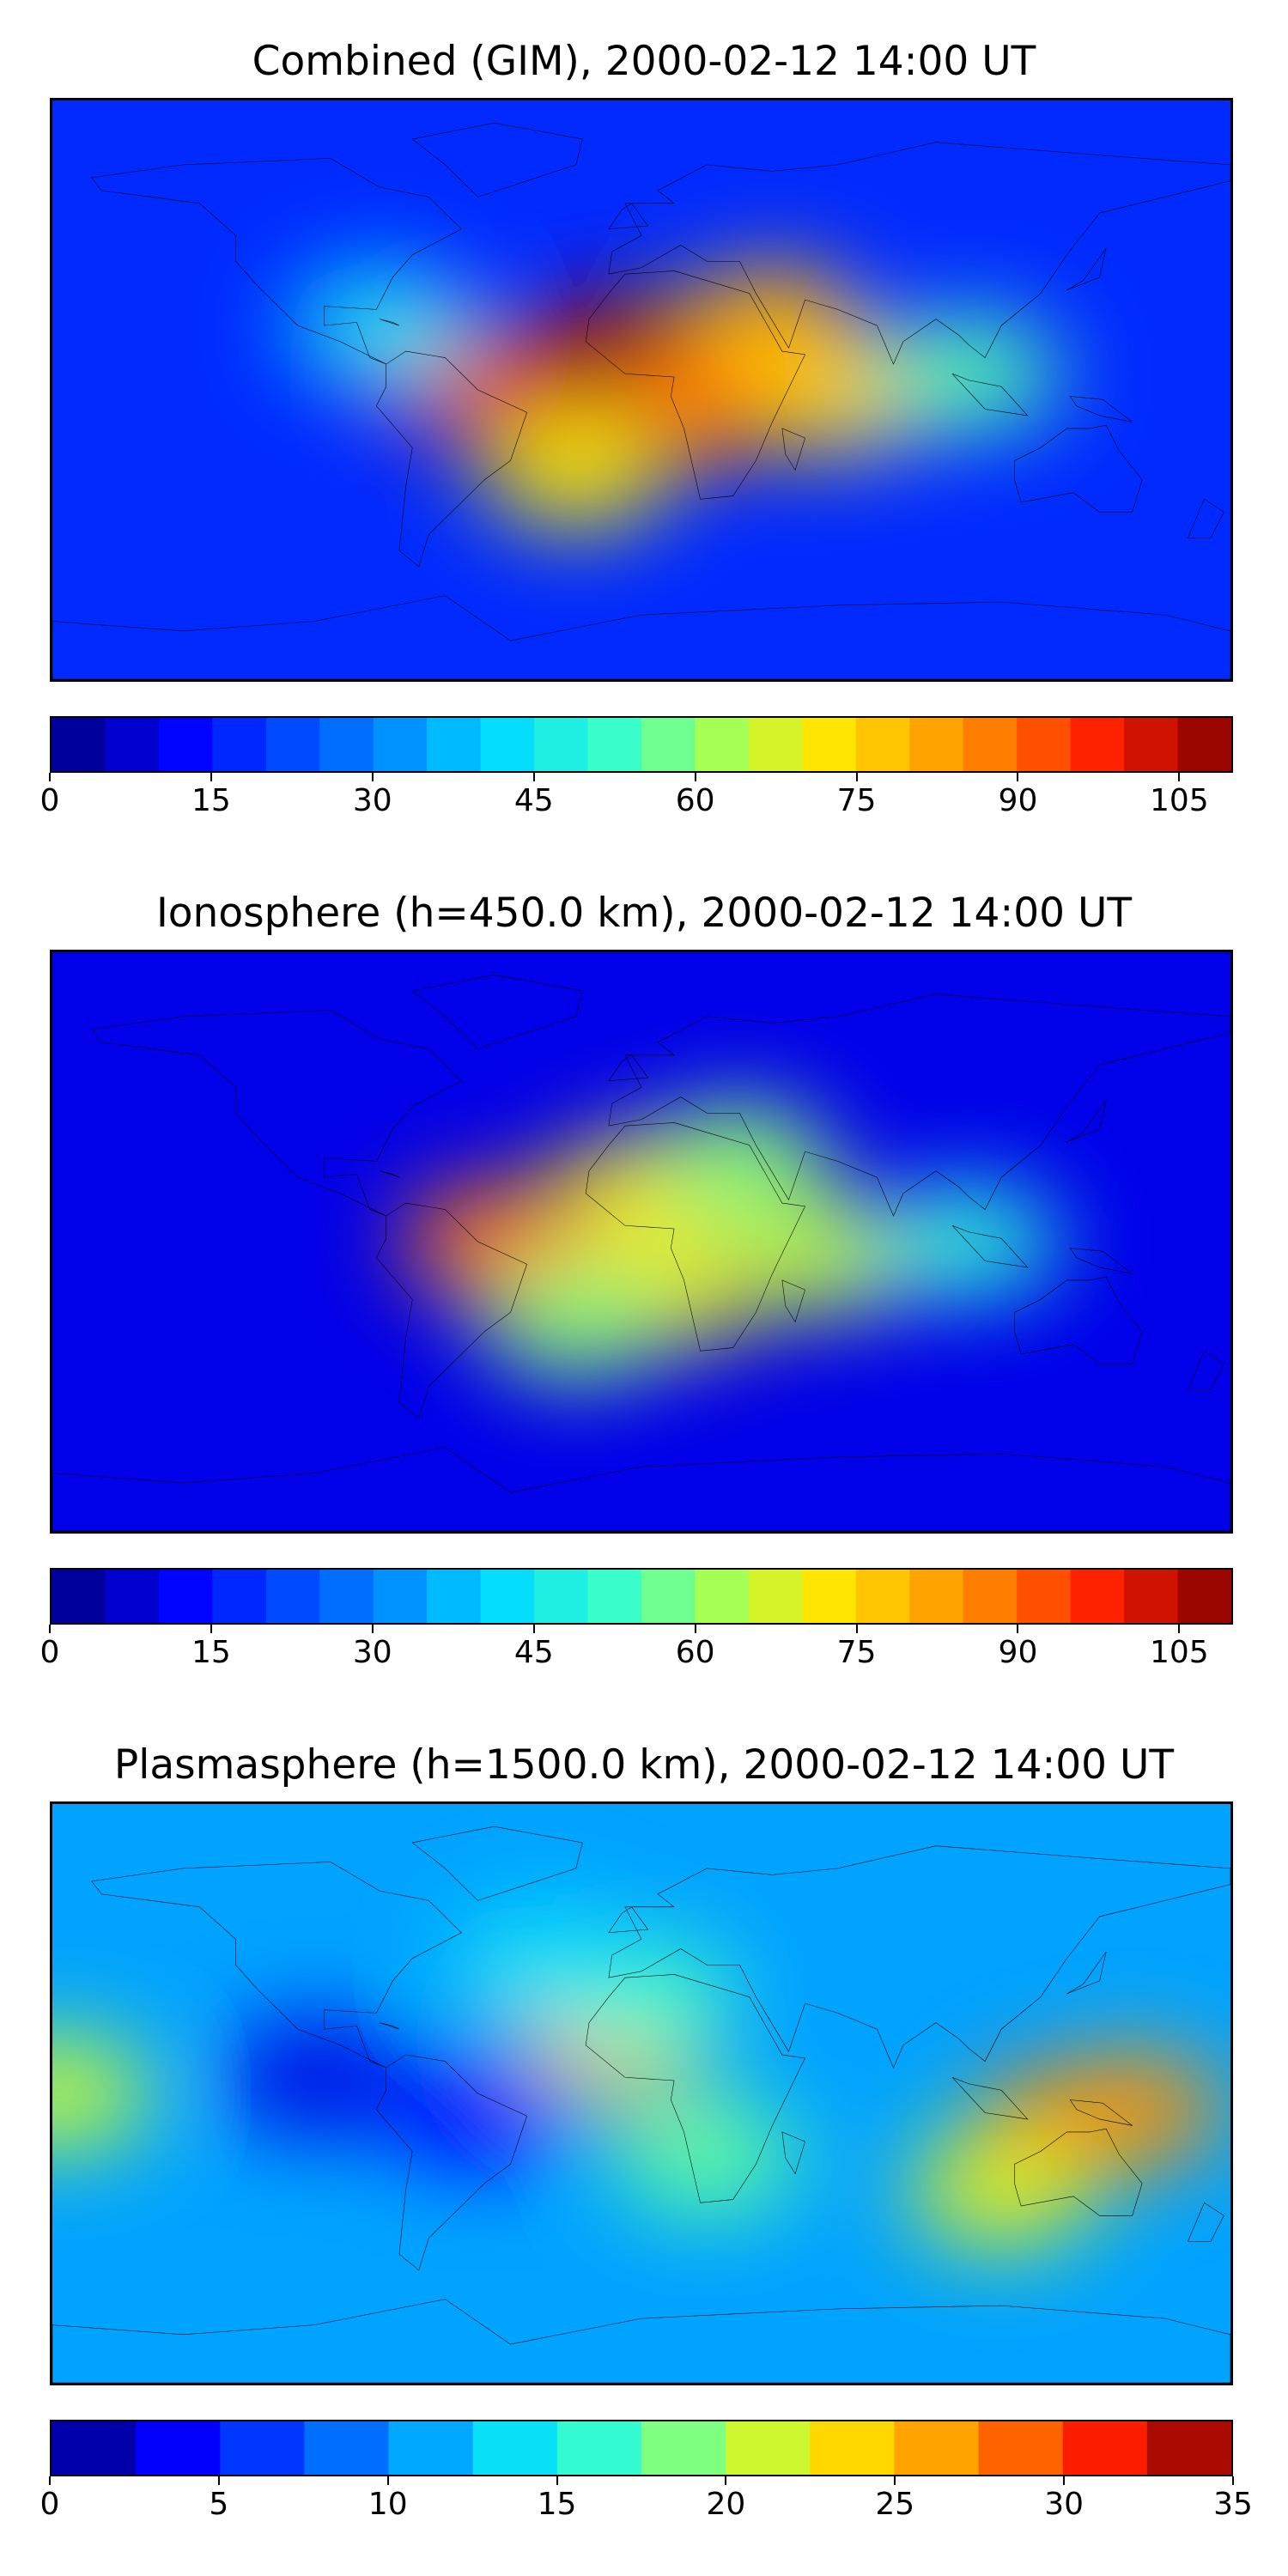  Describe the element at coordinates (1018, 1653) in the screenshot. I see `tick-label: 90` at that location.